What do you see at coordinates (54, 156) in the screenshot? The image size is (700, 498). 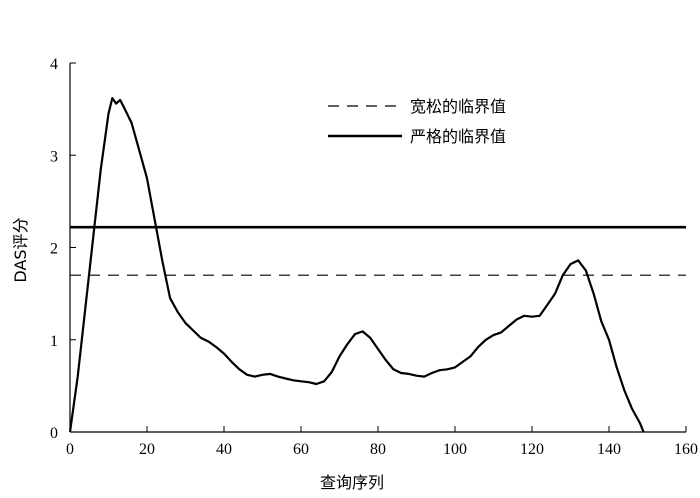 I see `y-tick-label: 3` at bounding box center [54, 156].